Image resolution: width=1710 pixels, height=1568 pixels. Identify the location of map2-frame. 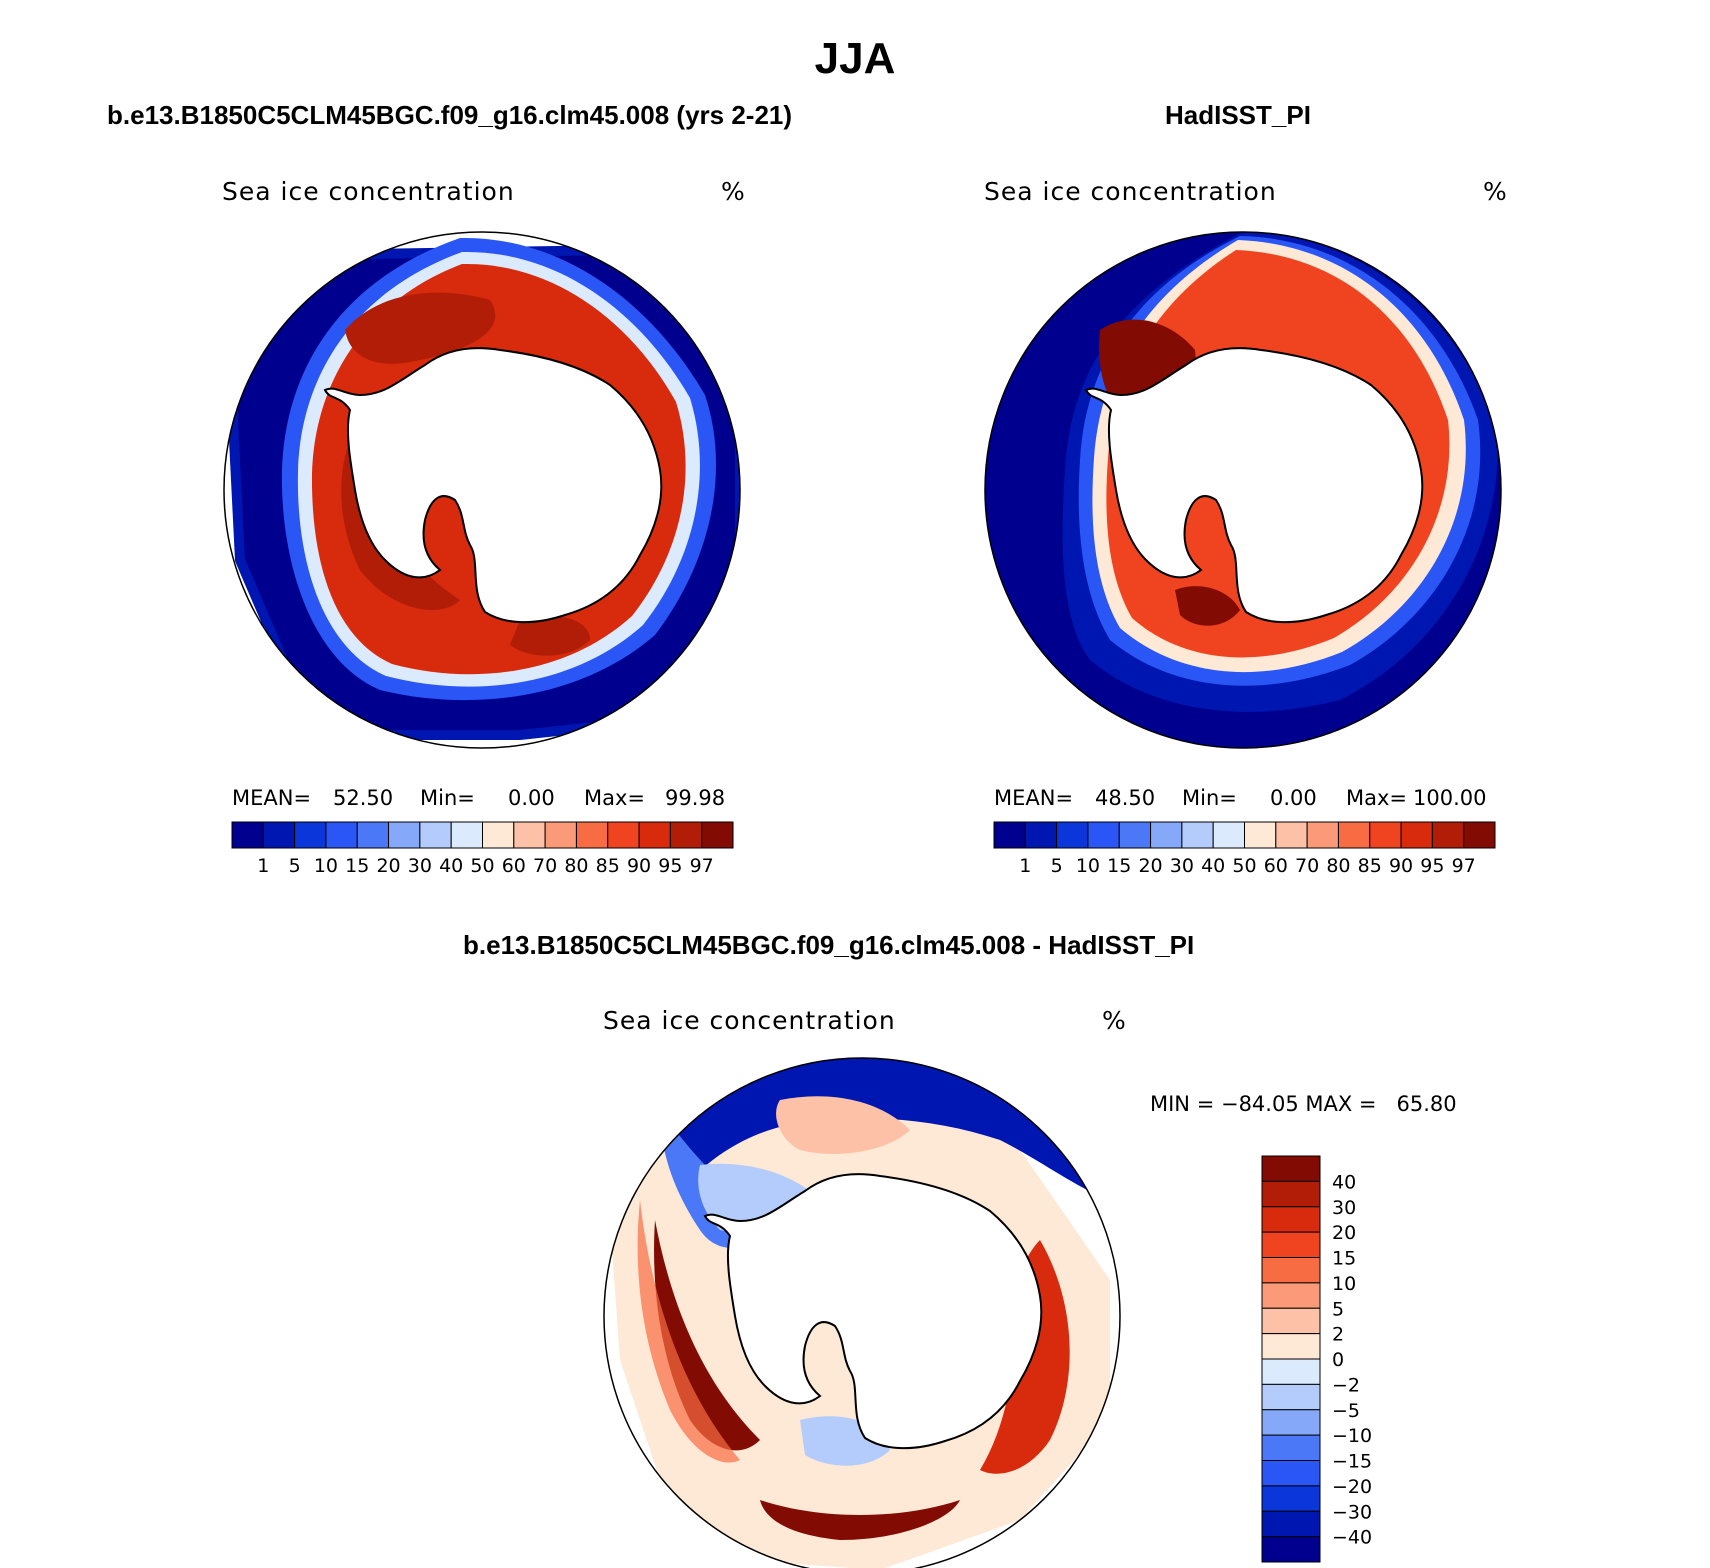
(1243, 490).